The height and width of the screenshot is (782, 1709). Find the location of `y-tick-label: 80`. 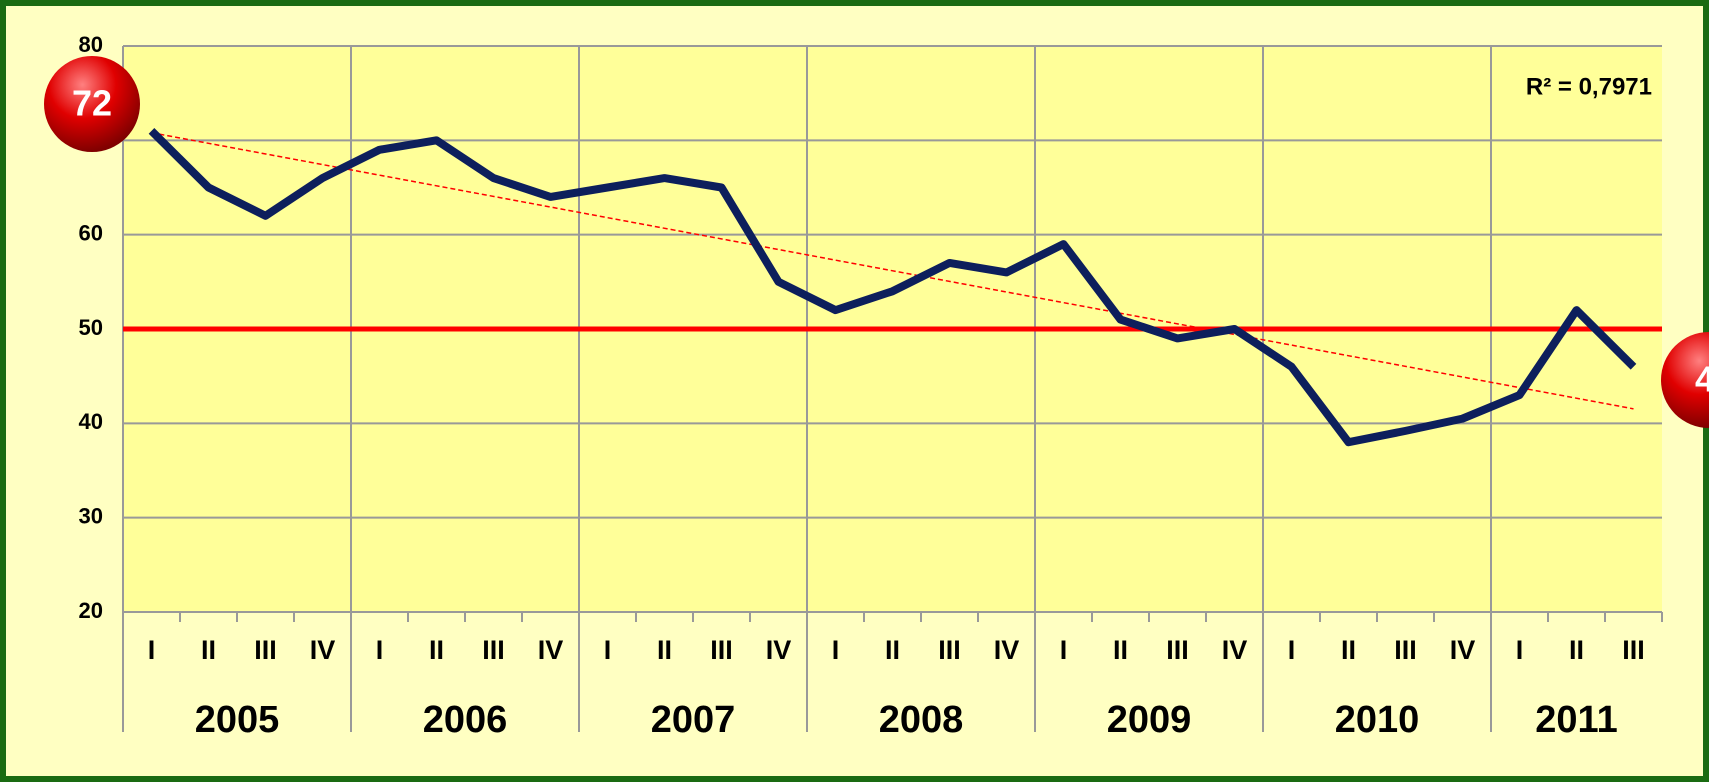

y-tick-label: 80 is located at coordinates (91, 44).